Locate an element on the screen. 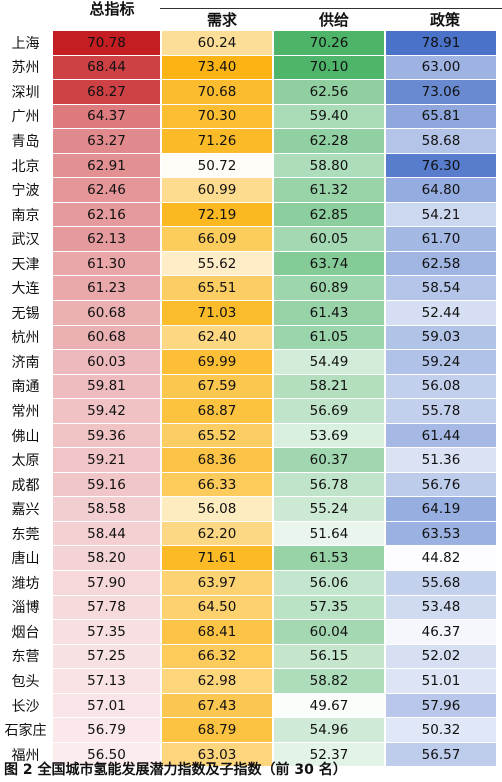  table-row: 大连 61.23 65.51 60.89 58.54 is located at coordinates (248, 288).